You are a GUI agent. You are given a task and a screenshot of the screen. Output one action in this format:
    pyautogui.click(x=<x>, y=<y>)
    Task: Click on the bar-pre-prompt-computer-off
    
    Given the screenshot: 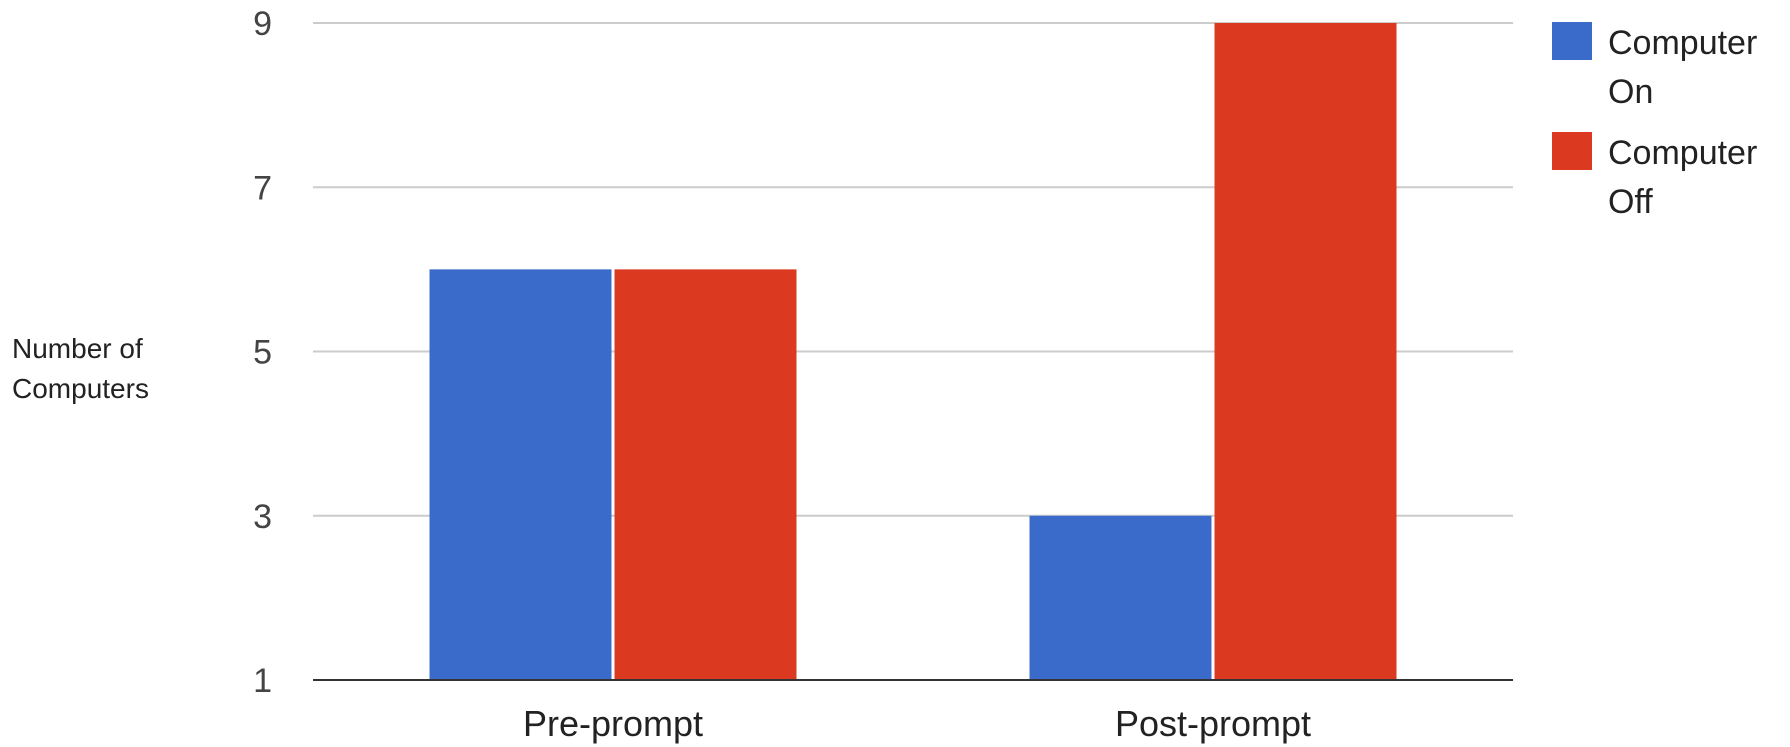 What is the action you would take?
    pyautogui.click(x=705, y=474)
    